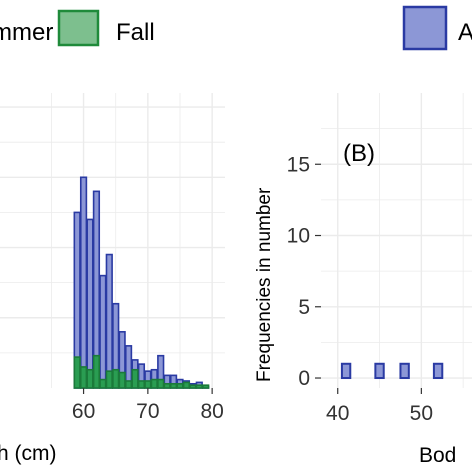  Describe the element at coordinates (141, 282) in the screenshot. I see `panel-a-bars` at that location.